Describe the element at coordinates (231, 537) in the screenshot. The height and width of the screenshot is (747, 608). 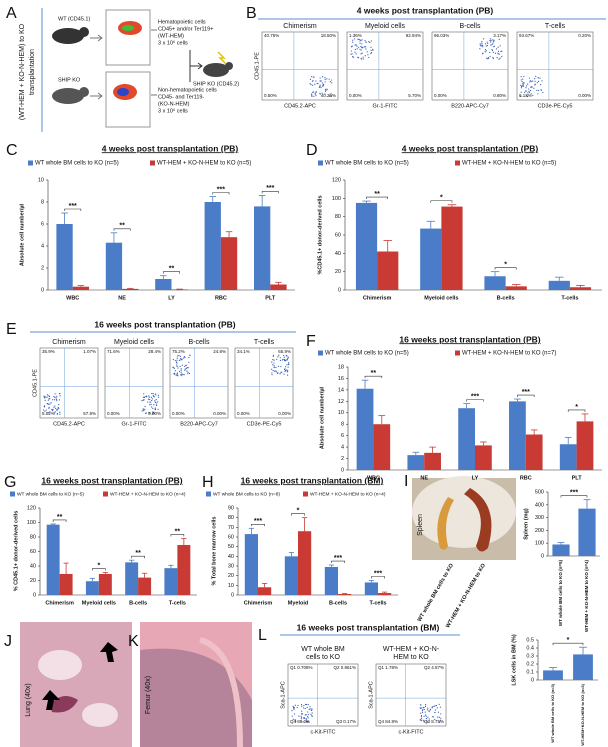
I see `y-tick-label: 60` at that location.